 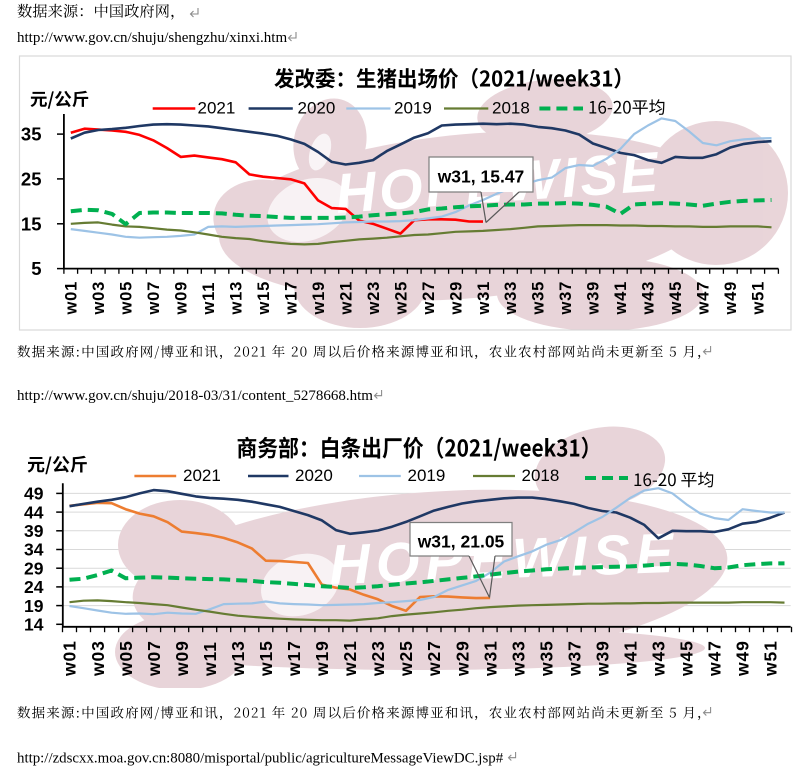 I want to click on svg-text: 29, so click(x=34, y=568).